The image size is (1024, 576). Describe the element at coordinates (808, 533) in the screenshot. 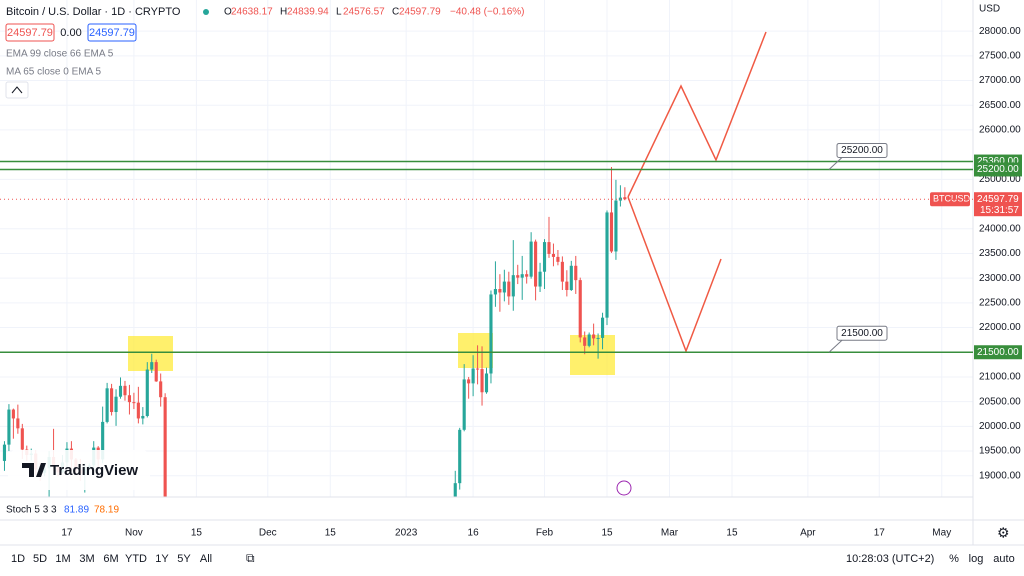

I see `x-tick-label: Apr` at that location.